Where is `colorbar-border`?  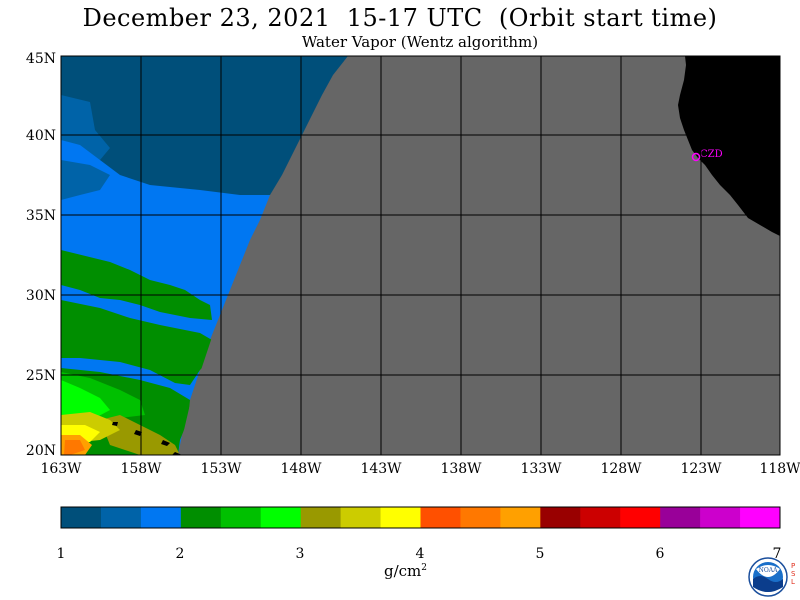
colorbar-border is located at coordinates (420, 517).